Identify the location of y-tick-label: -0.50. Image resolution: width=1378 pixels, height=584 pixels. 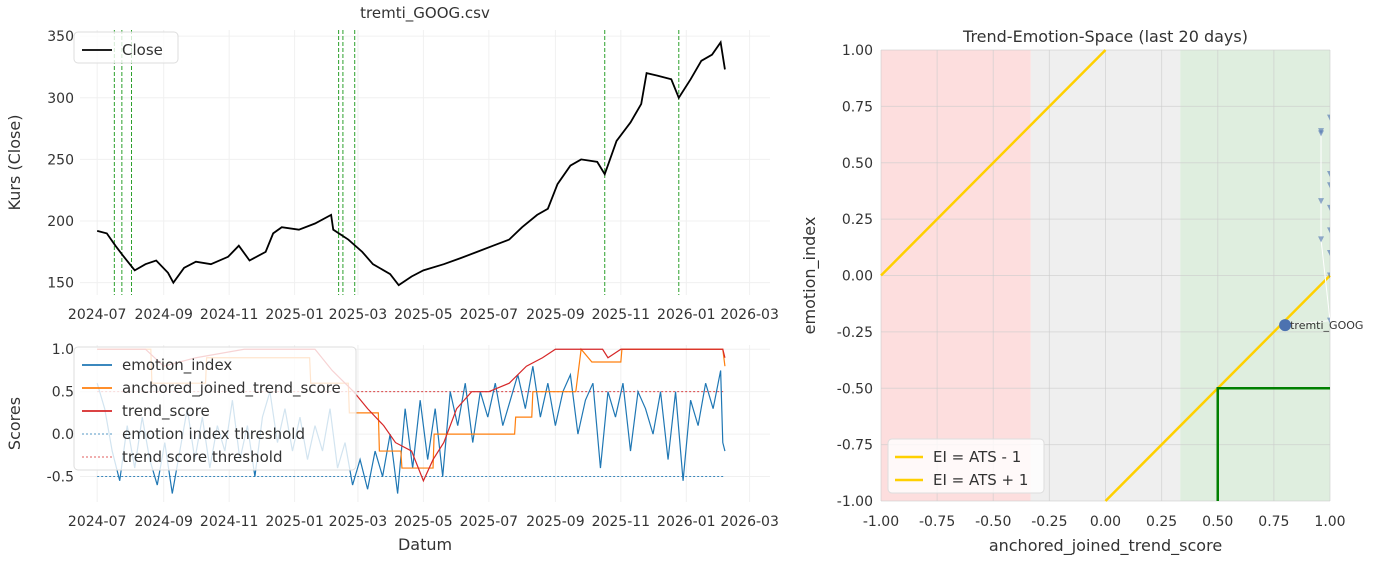
(855, 389).